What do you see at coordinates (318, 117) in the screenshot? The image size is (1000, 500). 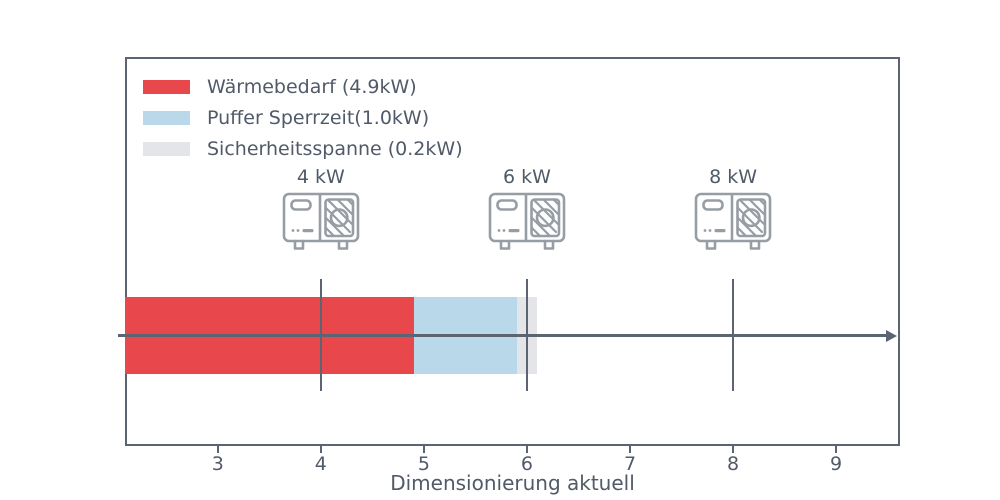 I see `legend-label-puffer-sperrzeit: Puffer Sperrzeit(1.0kW)` at bounding box center [318, 117].